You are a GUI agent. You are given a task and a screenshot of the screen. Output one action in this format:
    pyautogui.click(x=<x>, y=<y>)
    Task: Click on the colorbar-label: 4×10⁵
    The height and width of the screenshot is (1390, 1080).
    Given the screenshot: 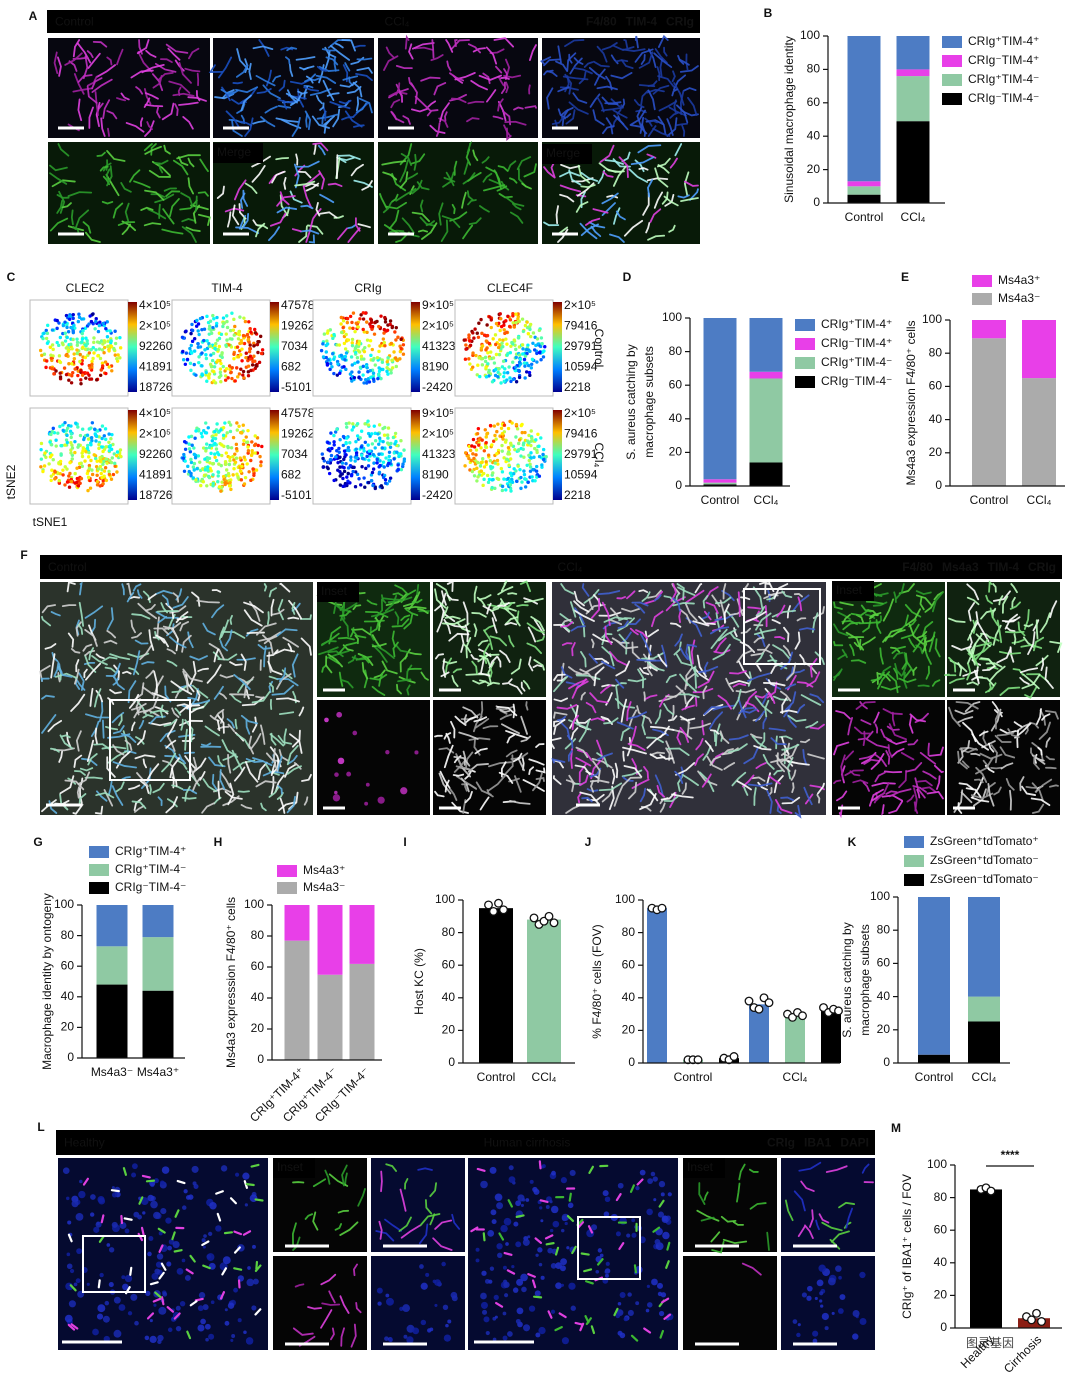 What is the action you would take?
    pyautogui.click(x=155, y=413)
    